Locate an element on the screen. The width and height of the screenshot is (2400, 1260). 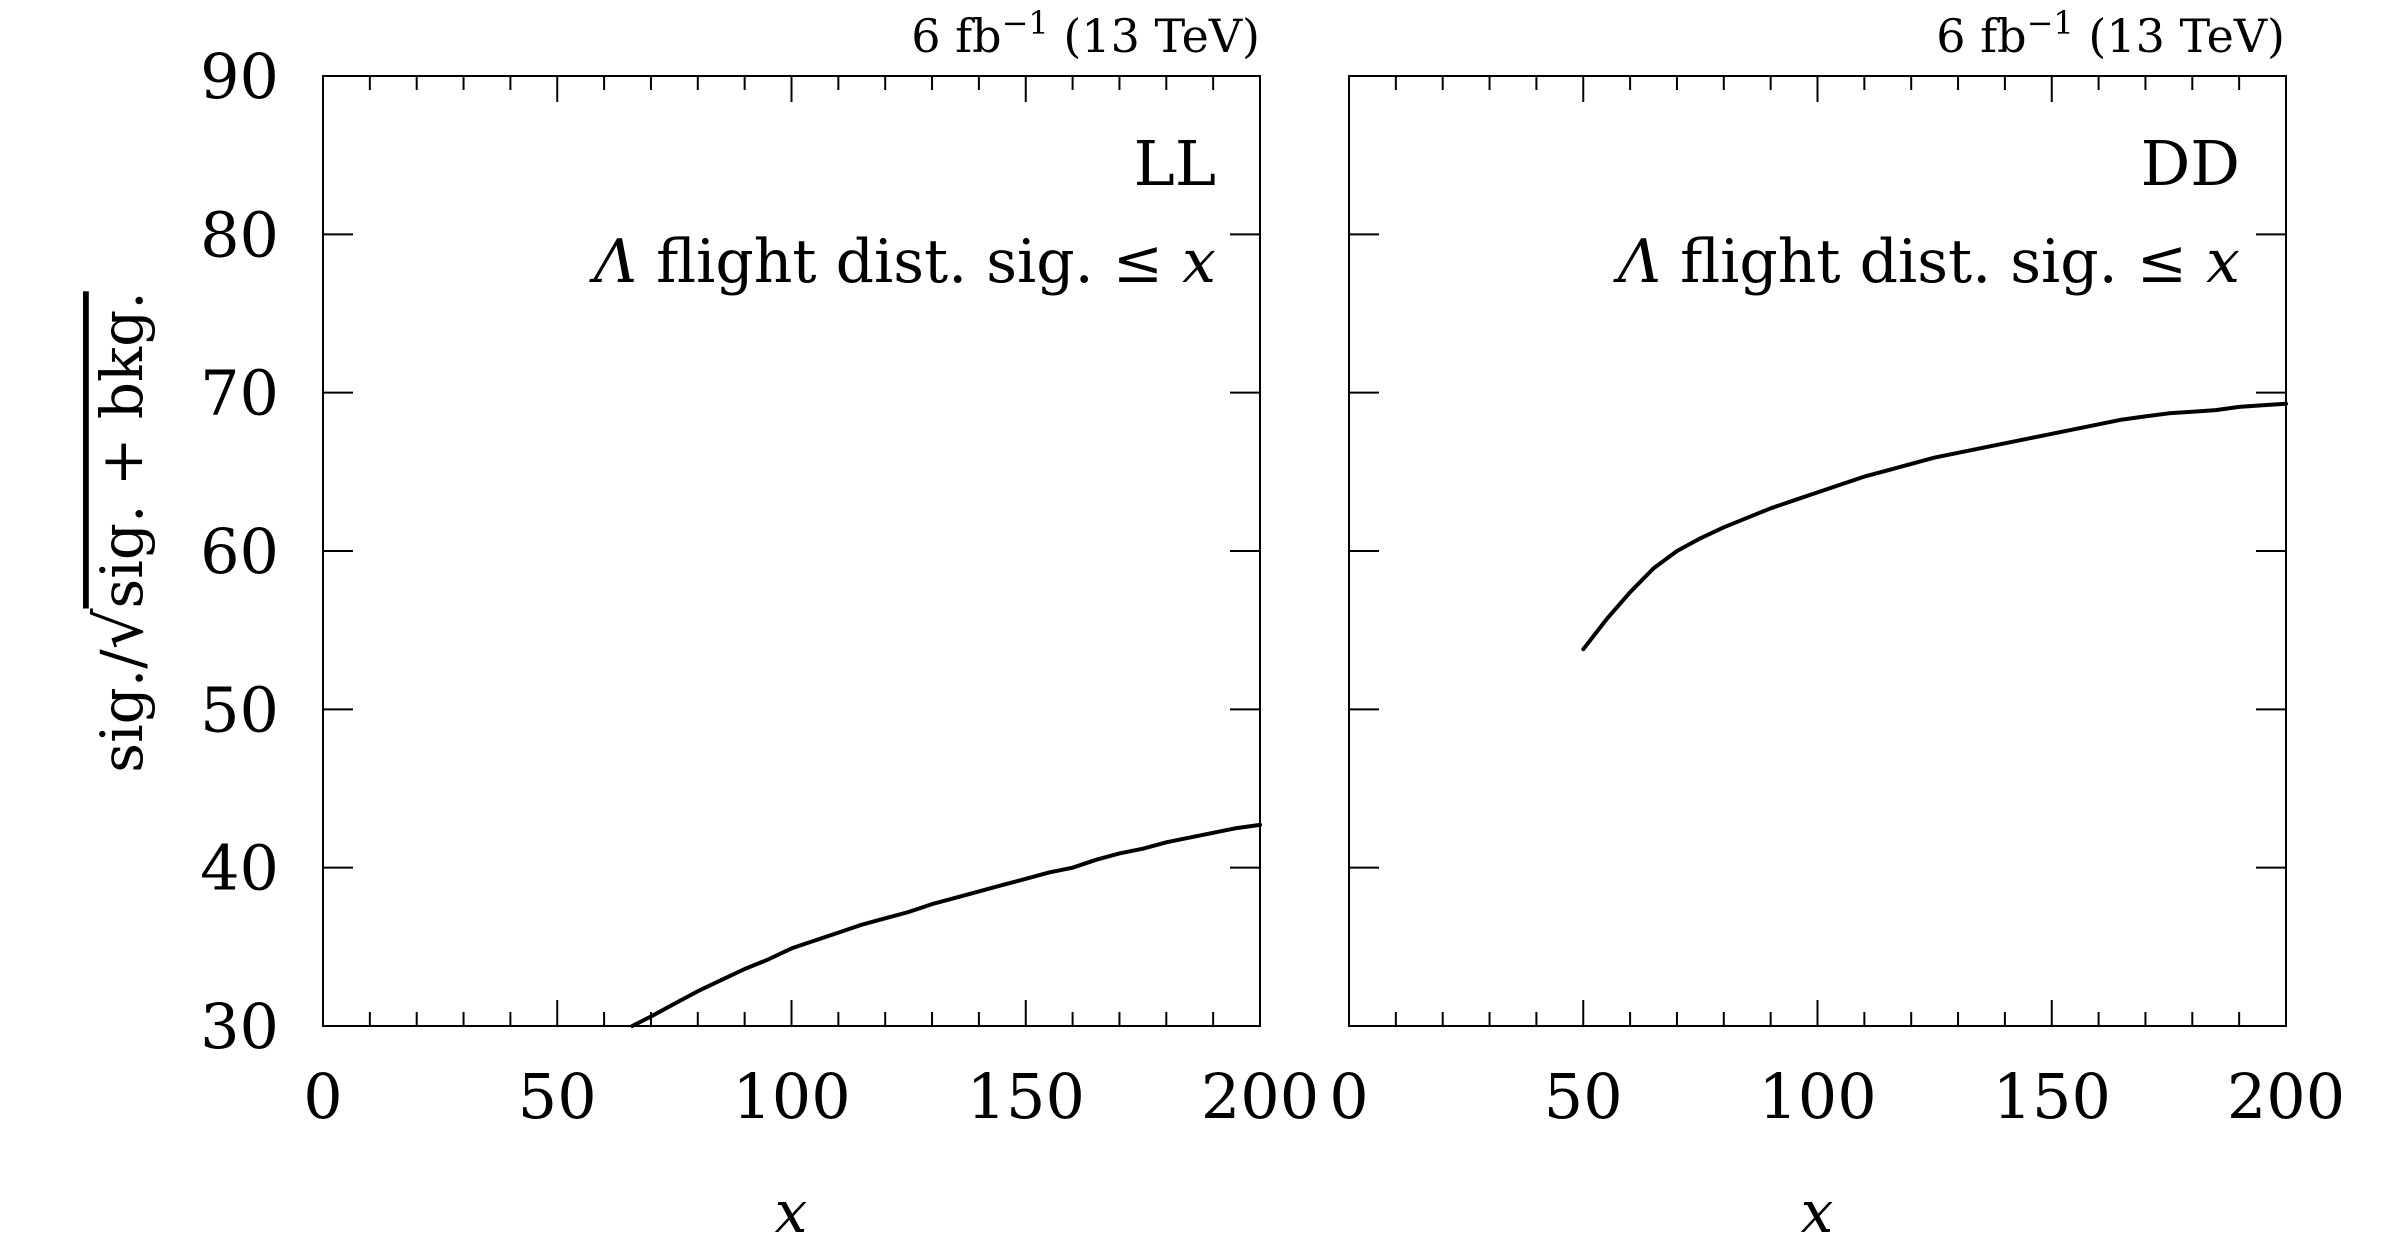
x-tick-labels-left: 0 50 100 150 200 is located at coordinates (811, 1096).